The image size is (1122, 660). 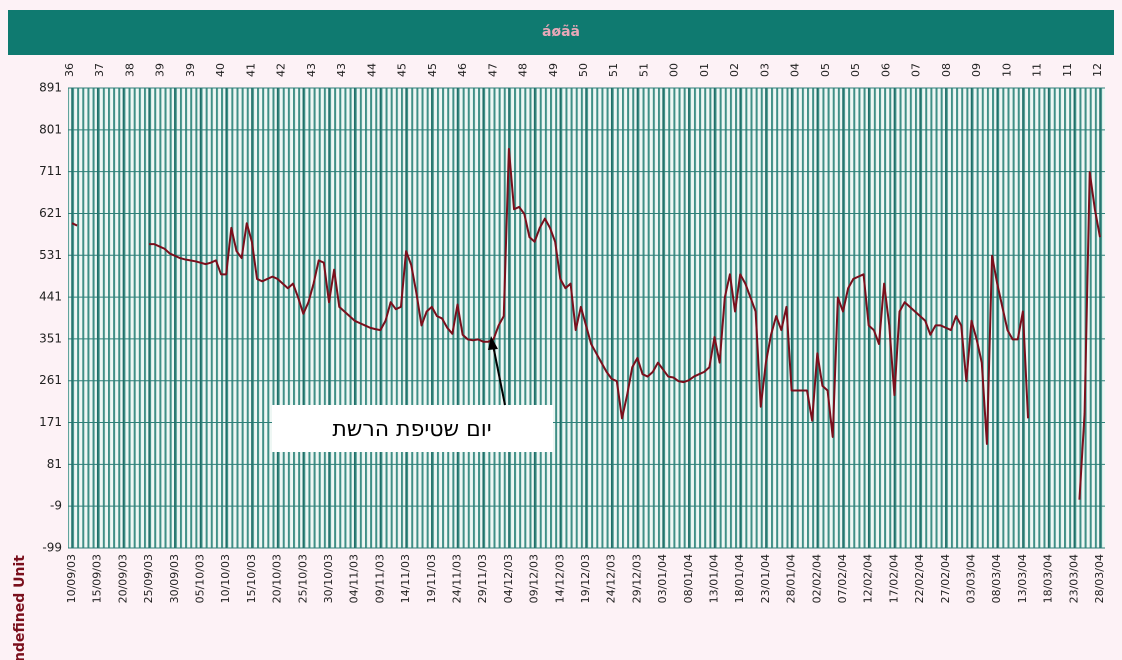 I want to click on x-tick-label: 22/02/04, so click(x=919, y=578).